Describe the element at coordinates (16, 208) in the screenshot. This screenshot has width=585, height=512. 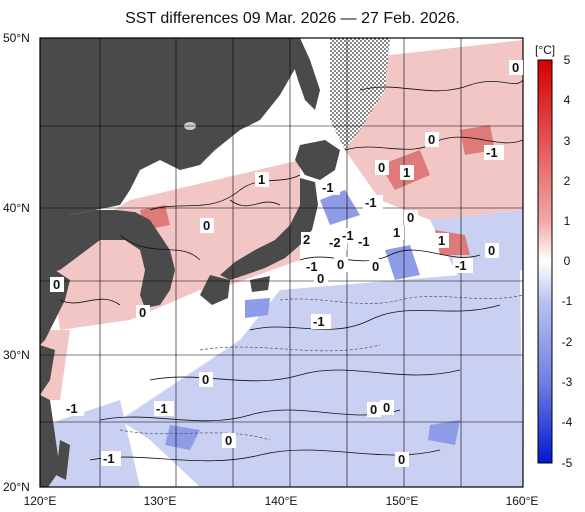
I see `lat-label-40n: 40°N` at that location.